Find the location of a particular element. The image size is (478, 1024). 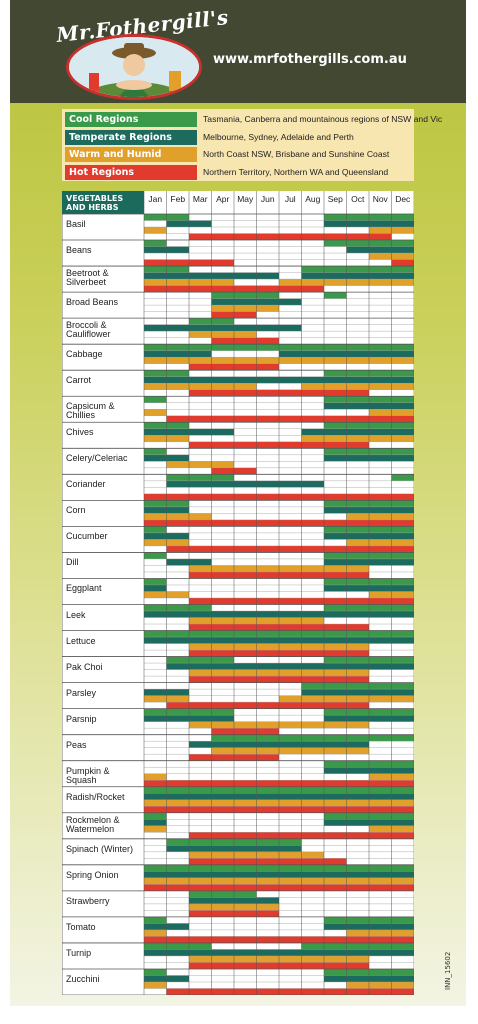

vegetable-label: Lettuce is located at coordinates (81, 640).